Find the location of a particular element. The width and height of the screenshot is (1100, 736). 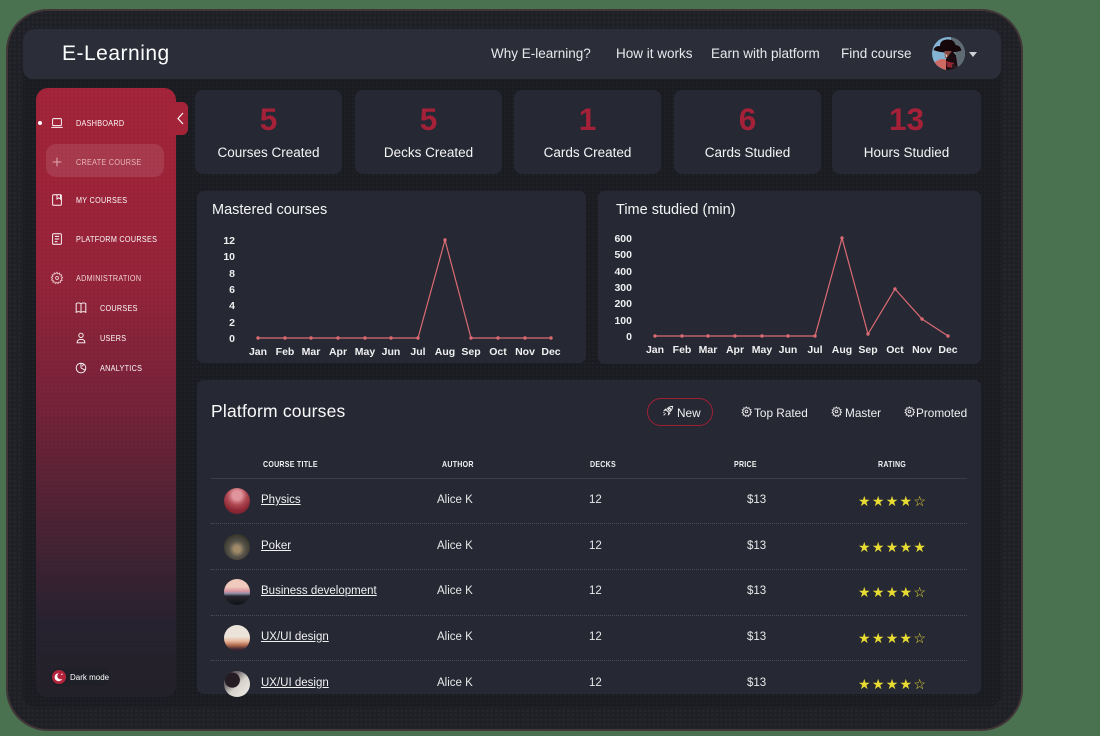

svg-text: 200 is located at coordinates (623, 304).